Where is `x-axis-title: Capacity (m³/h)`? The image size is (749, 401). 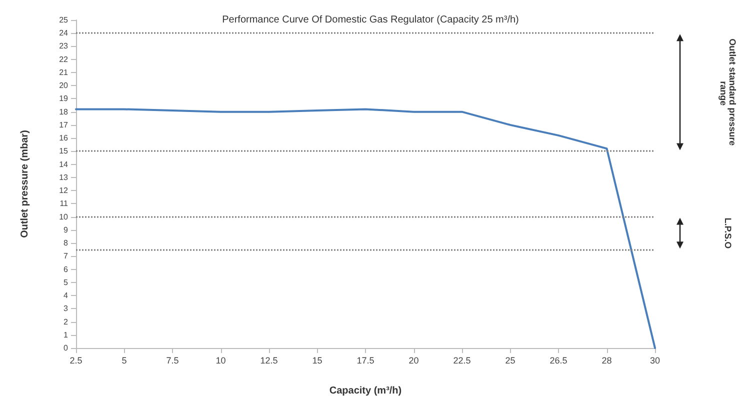 x-axis-title: Capacity (m³/h) is located at coordinates (365, 391).